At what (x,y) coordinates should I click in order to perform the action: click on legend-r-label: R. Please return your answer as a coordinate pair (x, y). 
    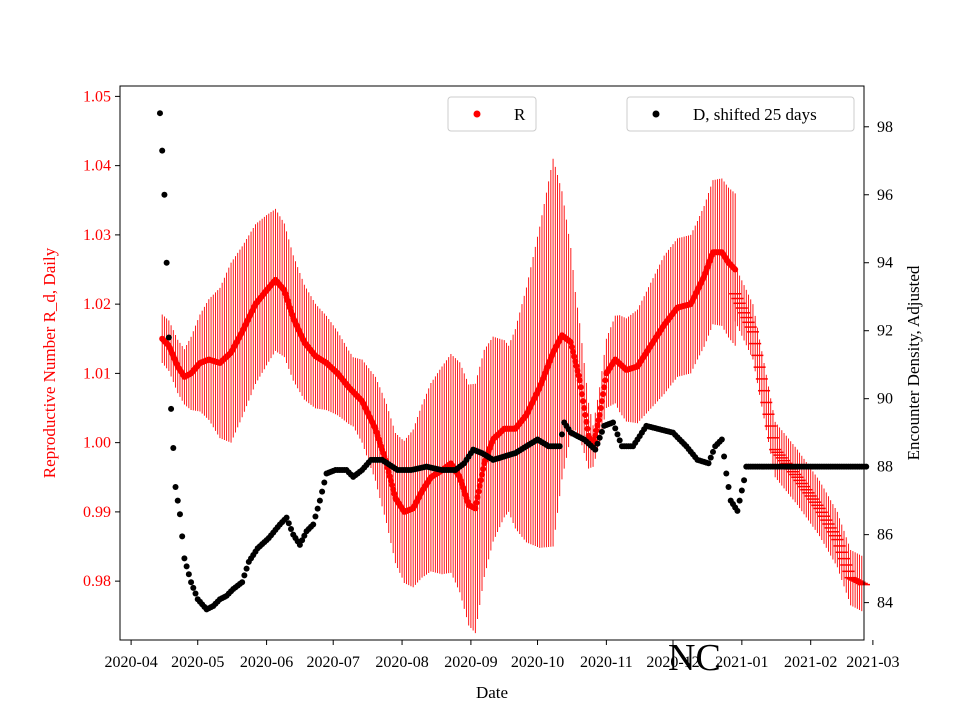
    Looking at the image, I should click on (520, 114).